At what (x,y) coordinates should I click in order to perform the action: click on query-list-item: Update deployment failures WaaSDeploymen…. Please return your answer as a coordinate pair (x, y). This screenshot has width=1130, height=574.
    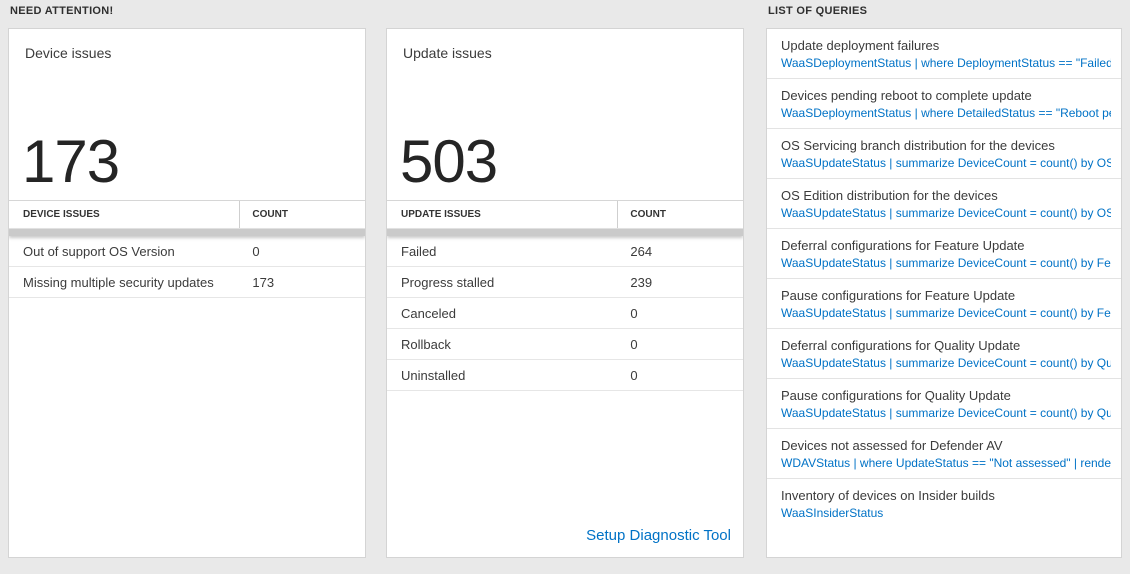
    Looking at the image, I should click on (944, 54).